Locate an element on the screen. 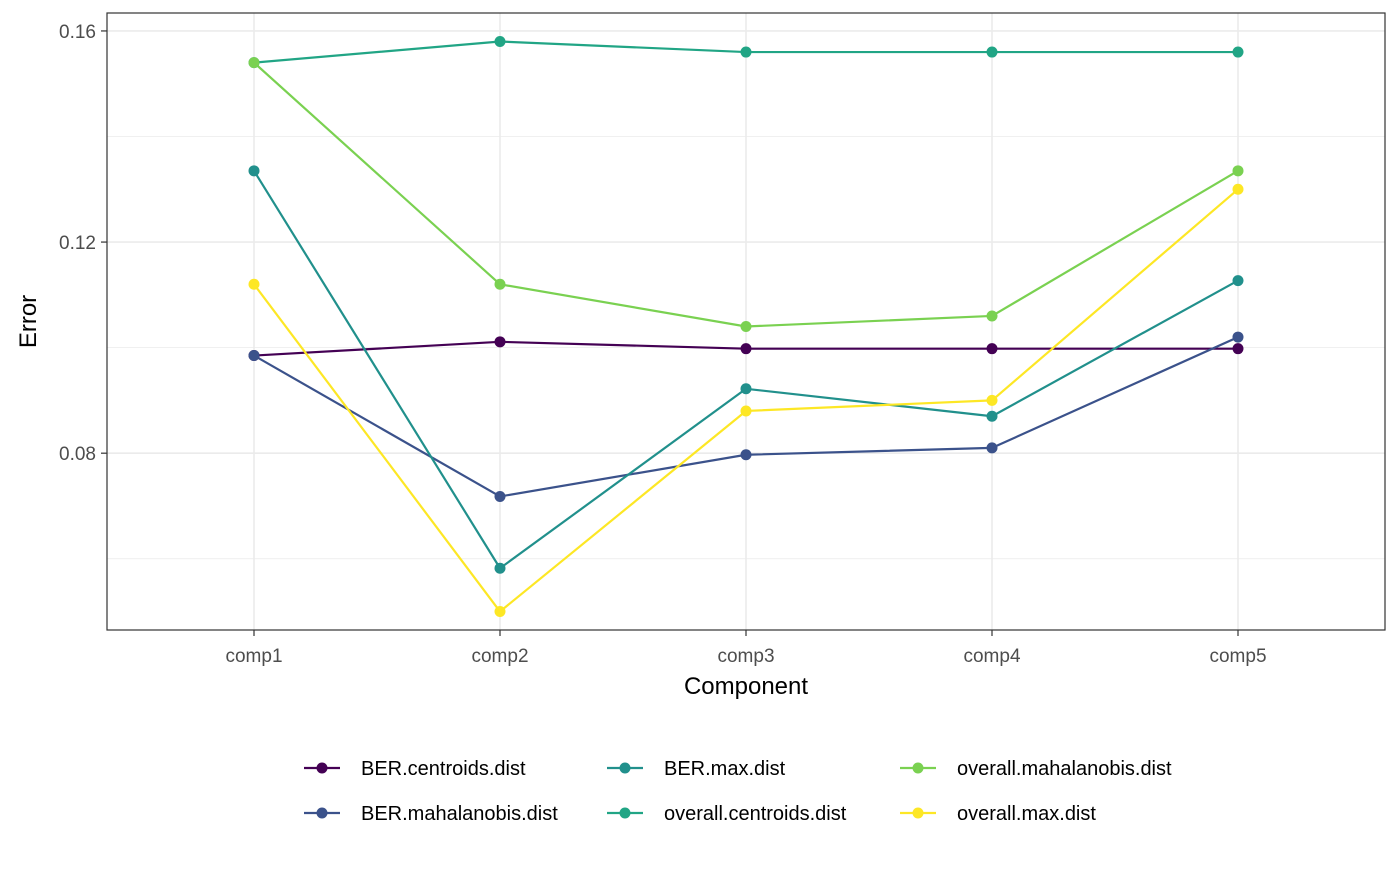 The image size is (1400, 871). y-tick-label: 0.12 is located at coordinates (77, 243).